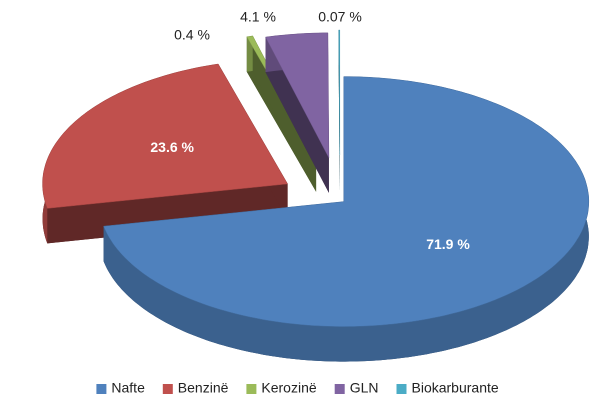 Image resolution: width=595 pixels, height=403 pixels. What do you see at coordinates (340, 17) in the screenshot?
I see `data-label: 0.07 %` at bounding box center [340, 17].